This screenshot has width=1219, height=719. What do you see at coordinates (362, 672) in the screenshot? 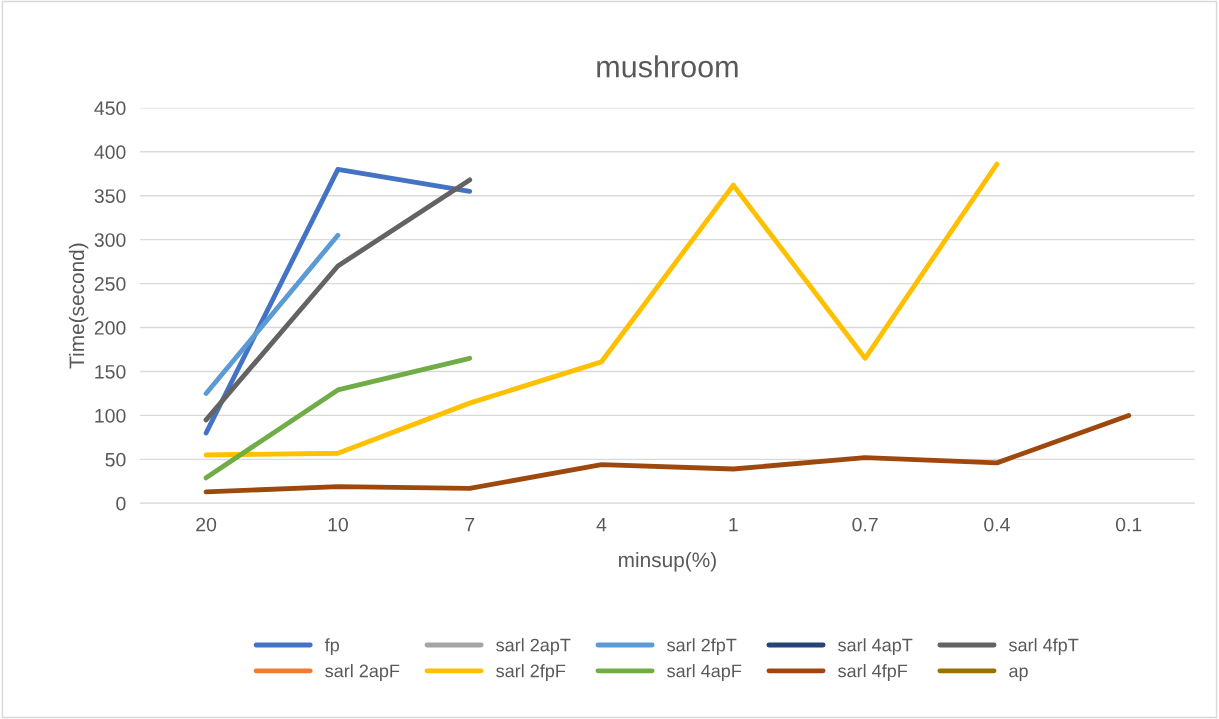
I see `legend-label: sarl 2apF` at bounding box center [362, 672].